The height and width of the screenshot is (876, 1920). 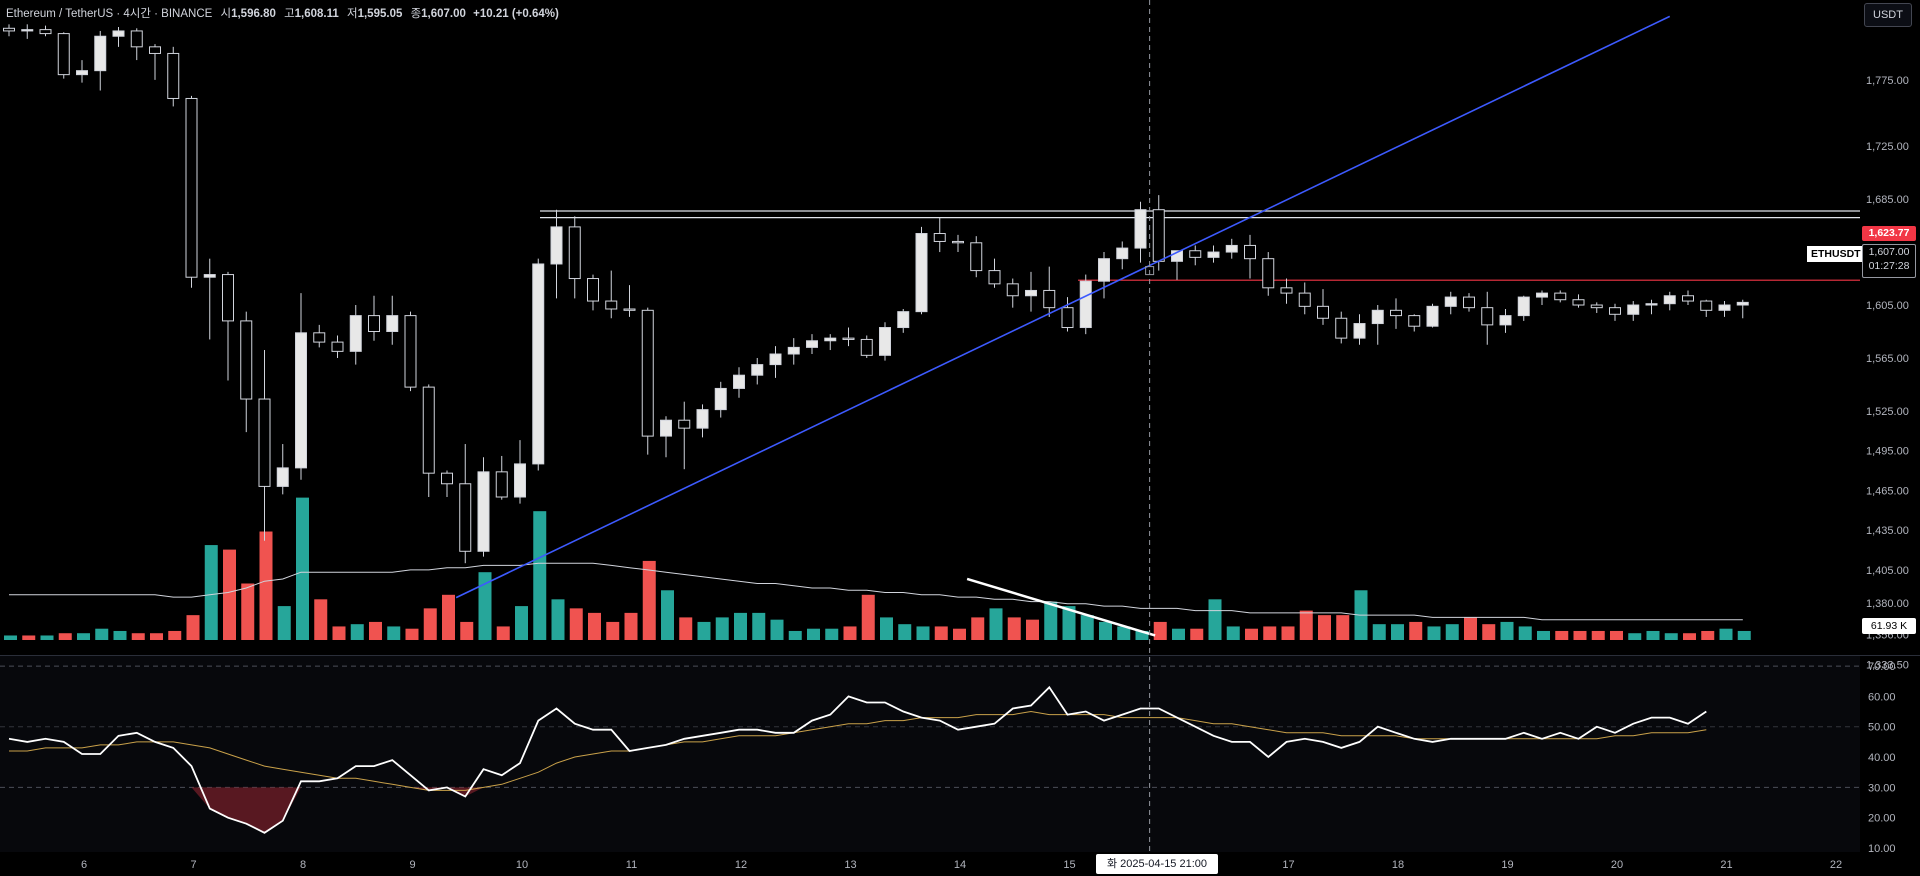 What do you see at coordinates (1882, 788) in the screenshot?
I see `rsi-tick-label: 30.00` at bounding box center [1882, 788].